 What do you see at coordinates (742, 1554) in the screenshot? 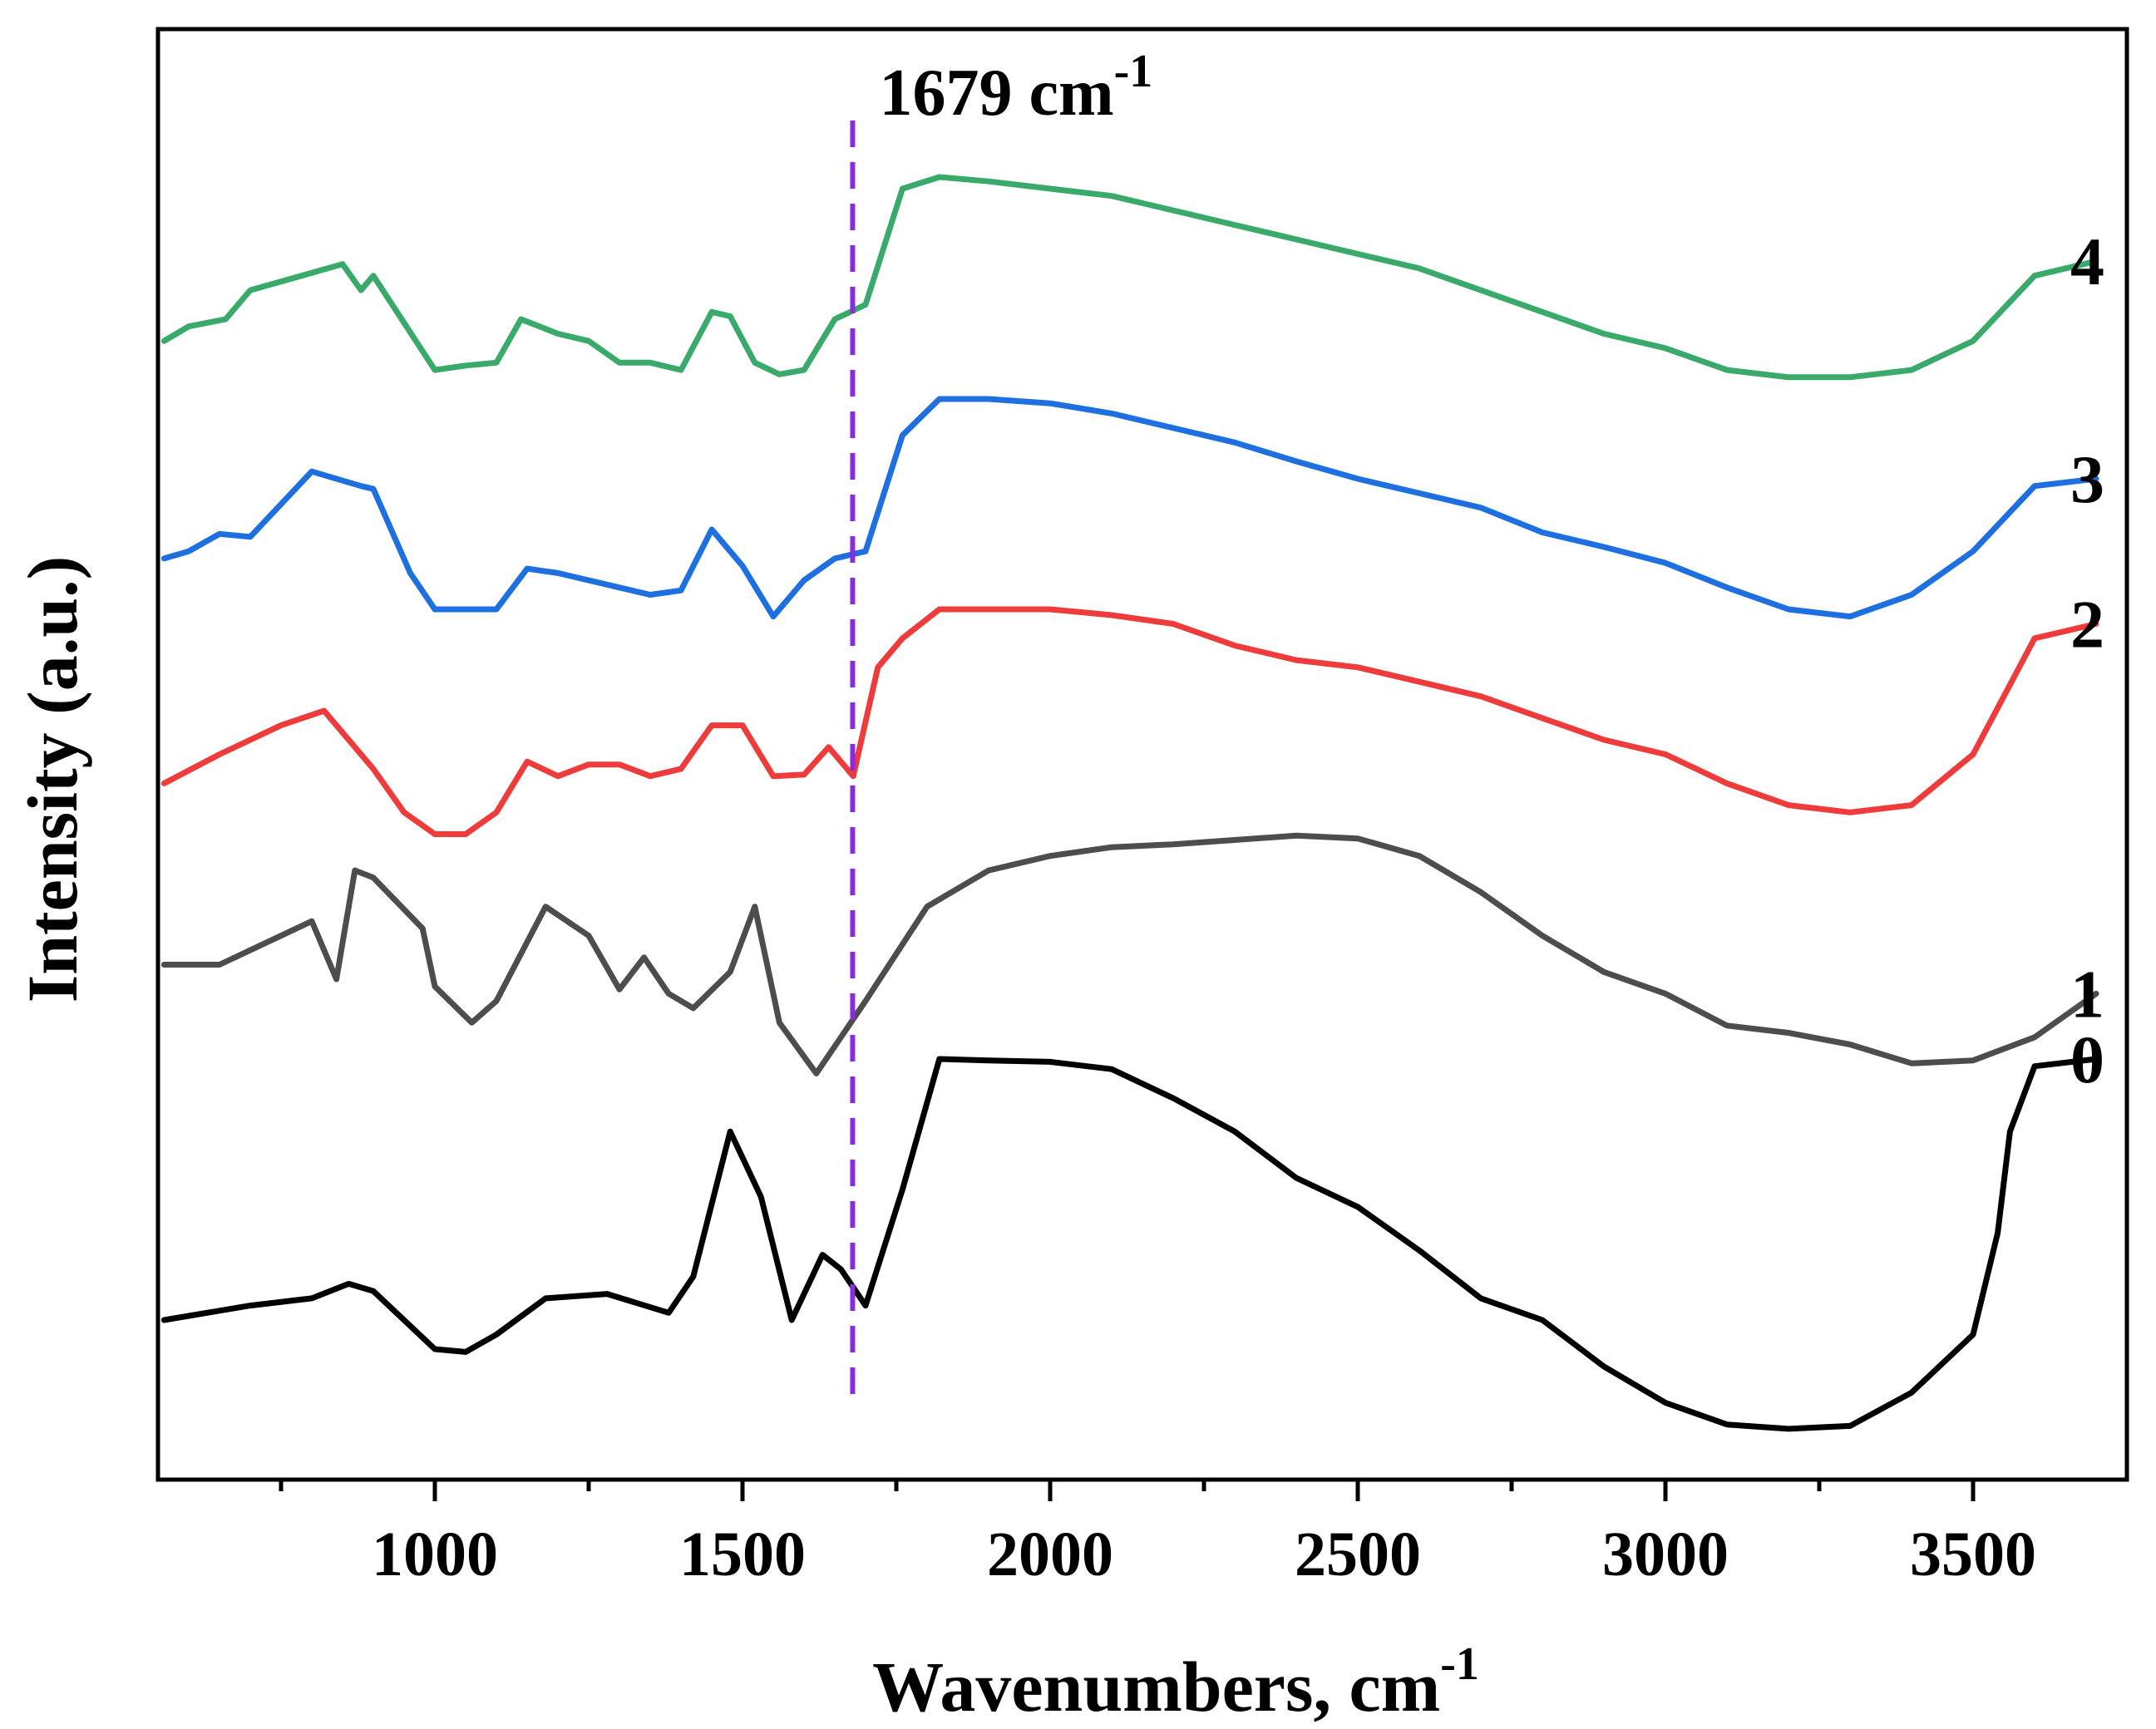
I see `x-tick-label-1: 1500` at bounding box center [742, 1554].